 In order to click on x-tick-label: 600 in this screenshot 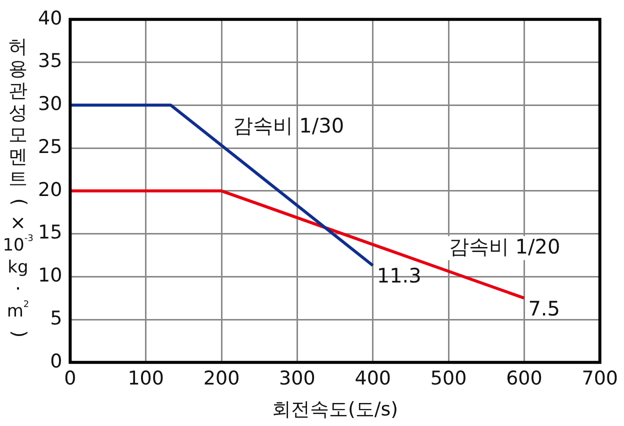, I will do `click(524, 379)`.